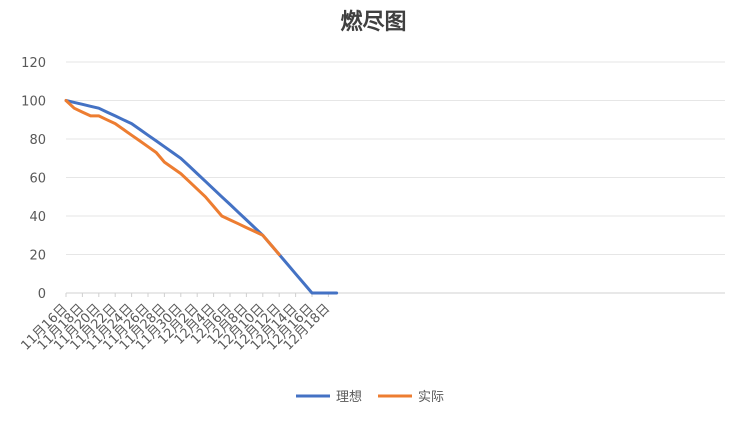 The width and height of the screenshot is (747, 424). Describe the element at coordinates (373, 22) in the screenshot. I see `chart-title: 燃尽图` at that location.